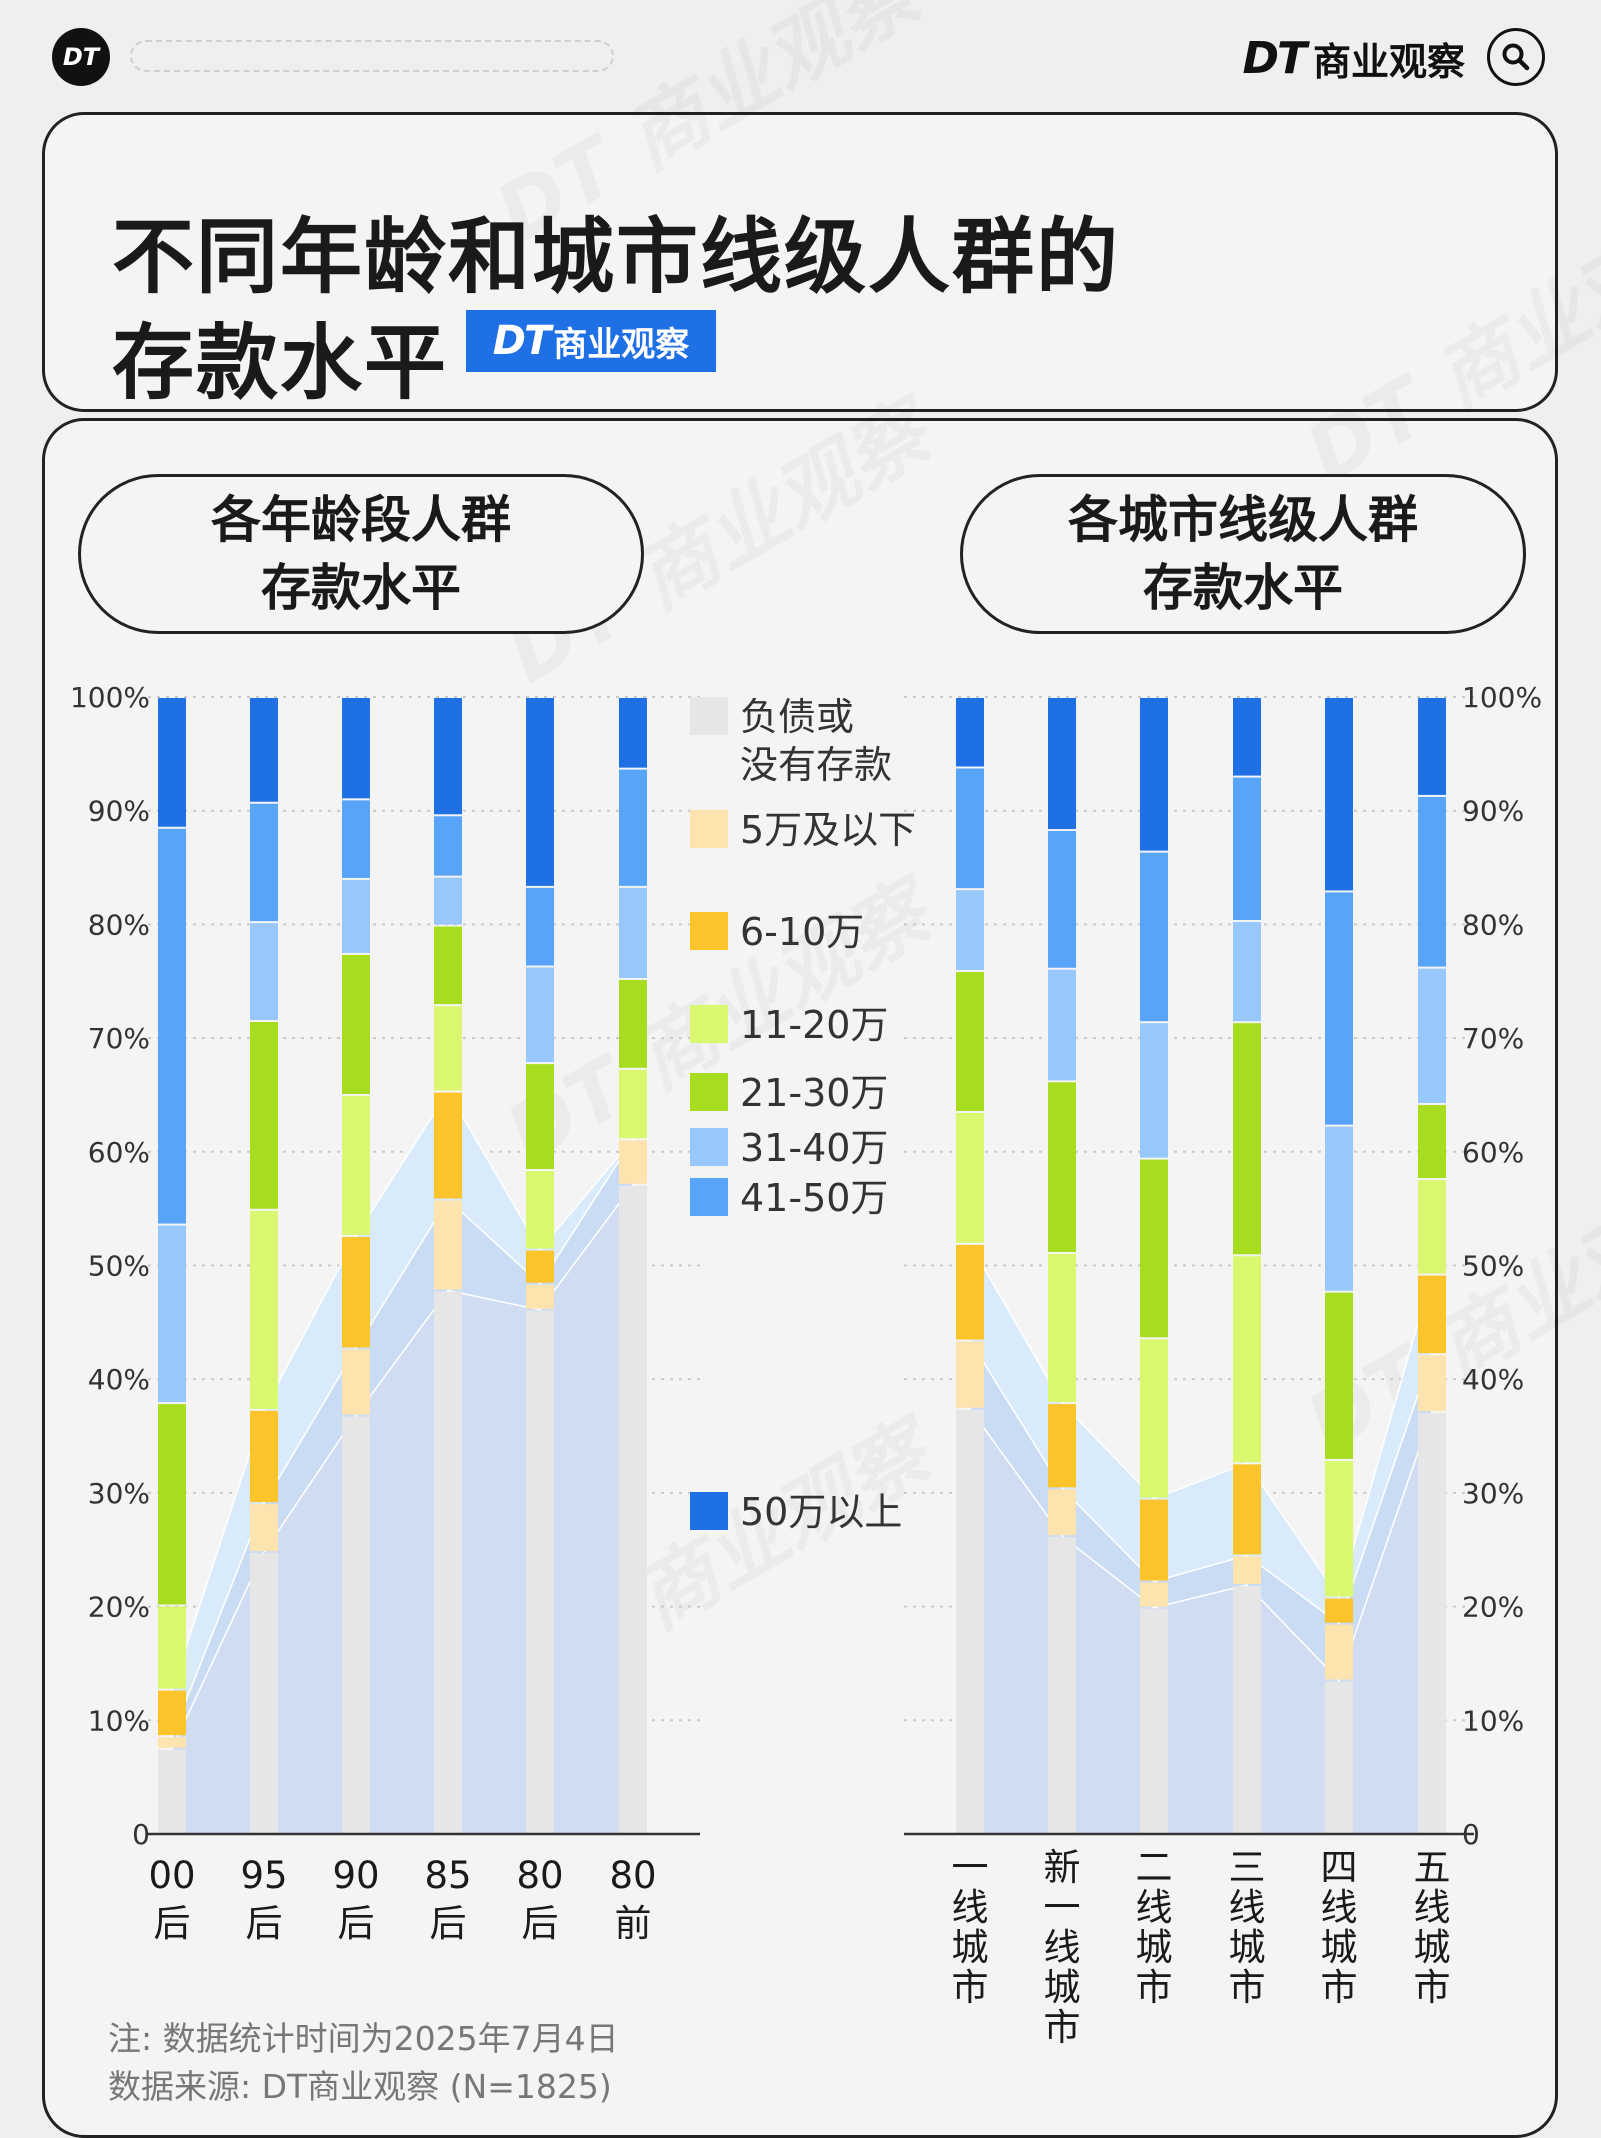  I want to click on right-y-tick-label: 60%, so click(1493, 1152).